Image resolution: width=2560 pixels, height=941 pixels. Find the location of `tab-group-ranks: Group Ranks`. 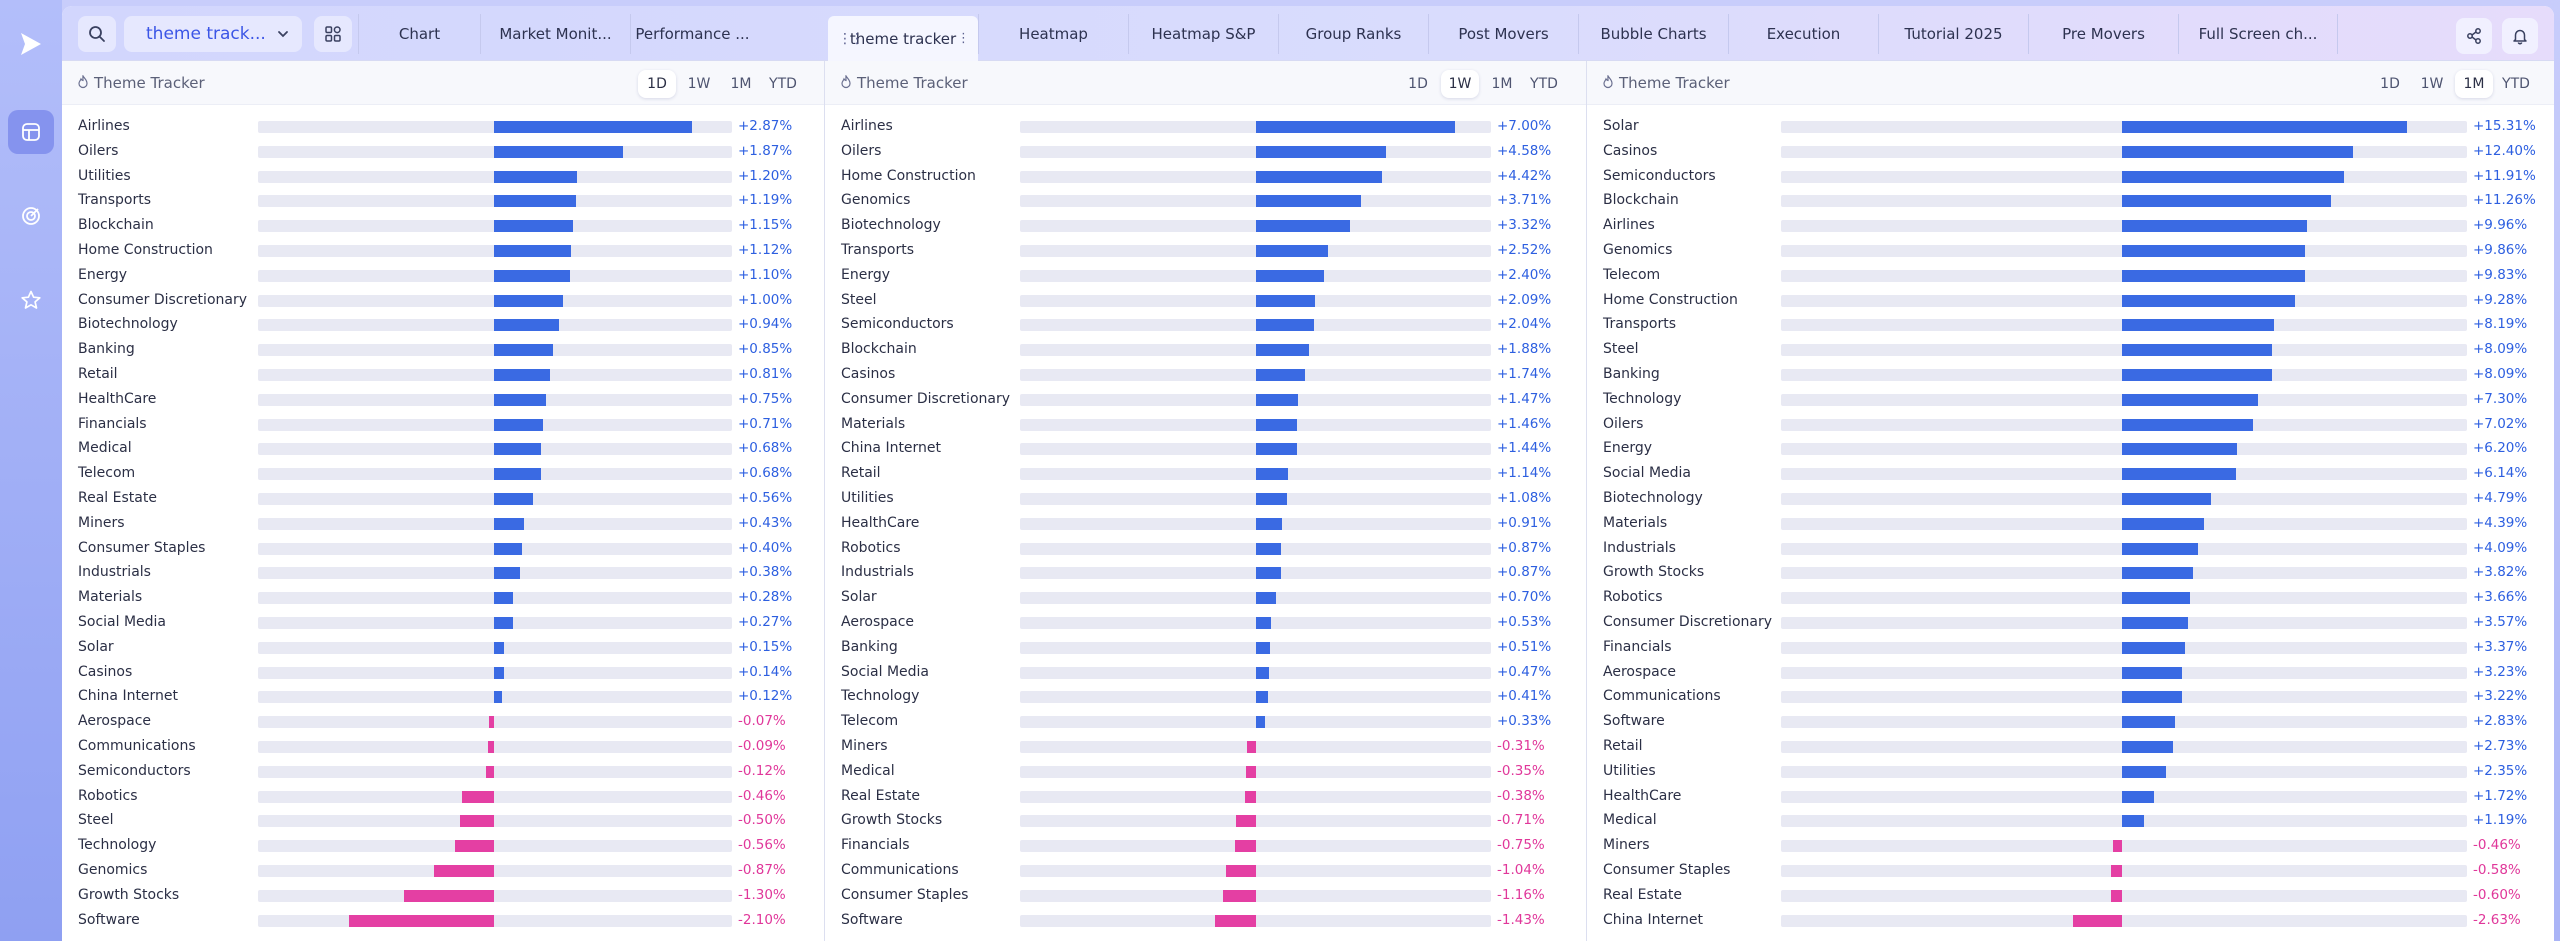

tab-group-ranks: Group Ranks is located at coordinates (1353, 34).